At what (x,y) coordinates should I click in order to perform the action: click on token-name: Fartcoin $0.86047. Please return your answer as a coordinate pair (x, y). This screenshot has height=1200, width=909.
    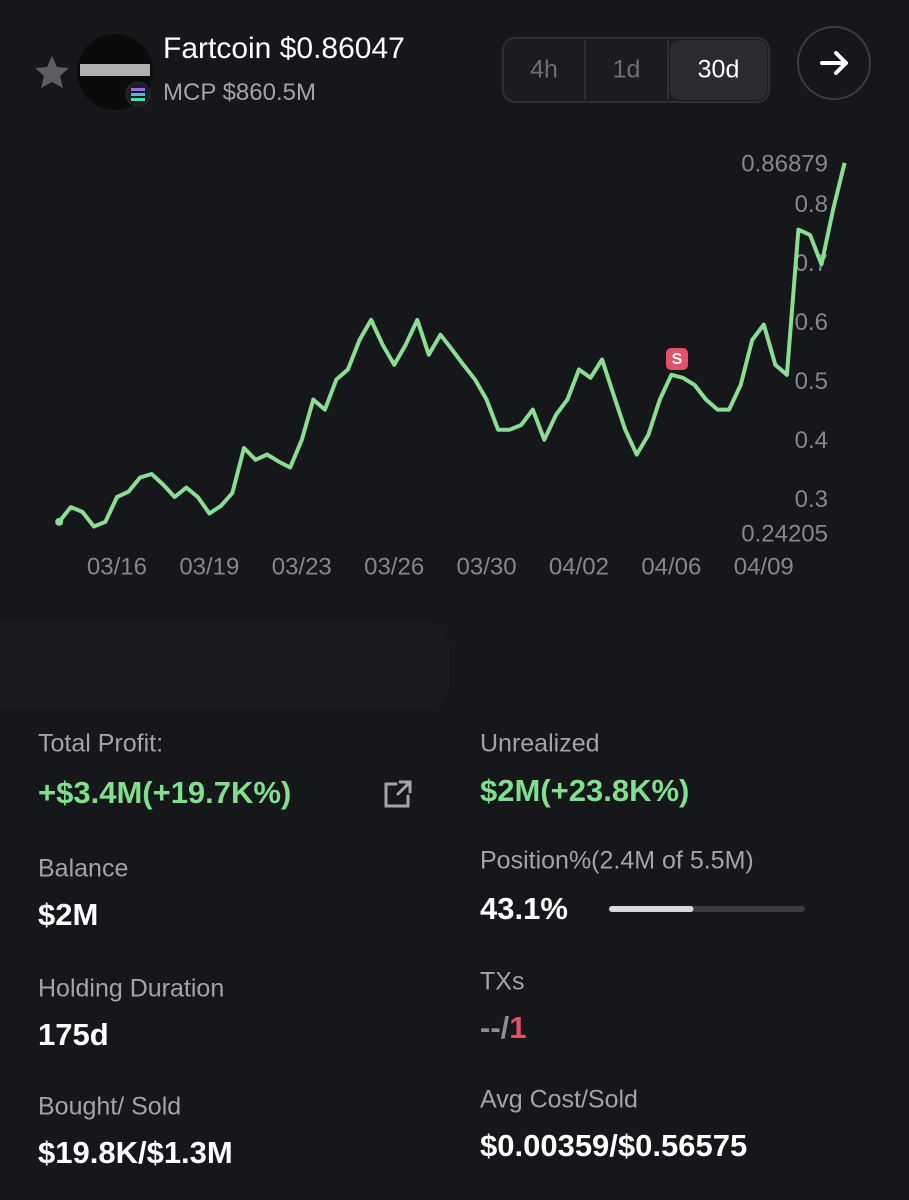
    Looking at the image, I should click on (284, 48).